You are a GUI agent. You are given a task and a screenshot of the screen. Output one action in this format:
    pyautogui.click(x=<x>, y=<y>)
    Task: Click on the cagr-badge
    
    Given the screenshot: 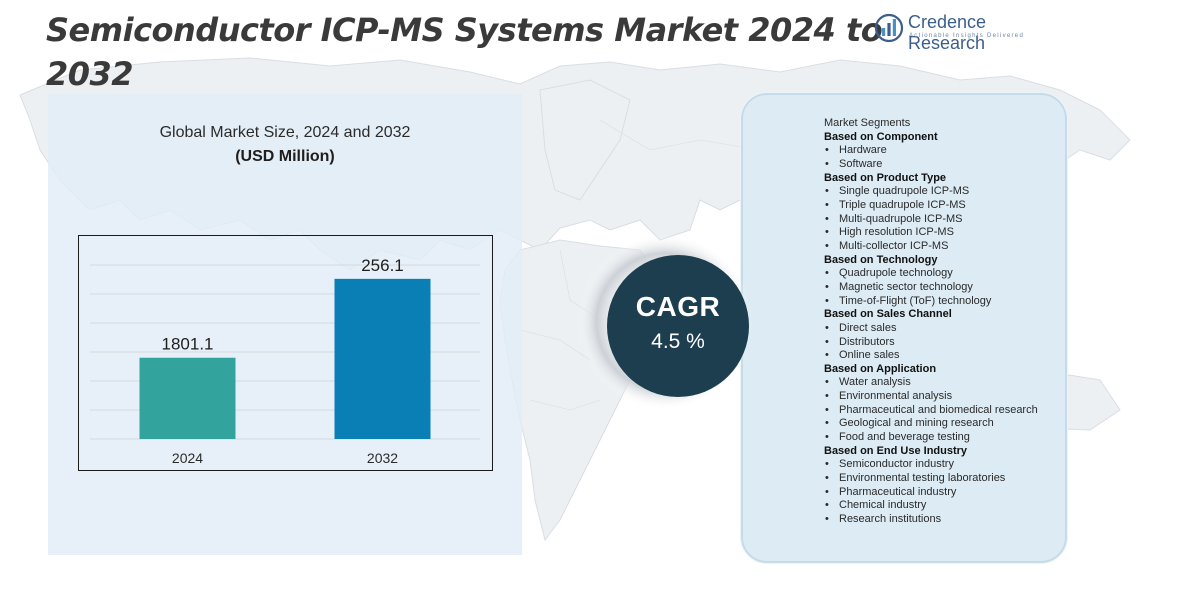 What is the action you would take?
    pyautogui.click(x=665, y=322)
    